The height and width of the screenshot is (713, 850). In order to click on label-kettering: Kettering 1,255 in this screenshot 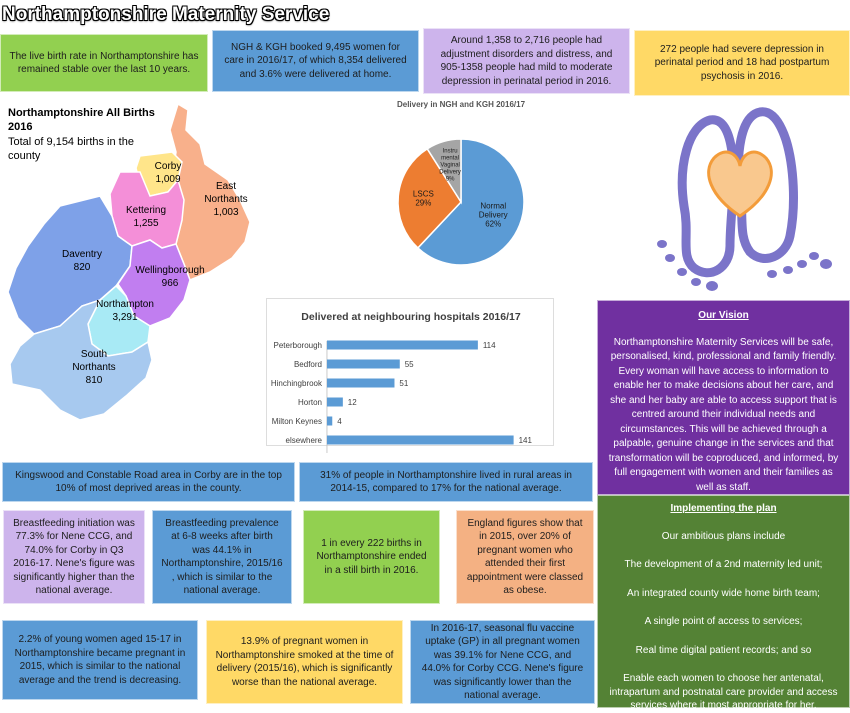, I will do `click(146, 217)`.